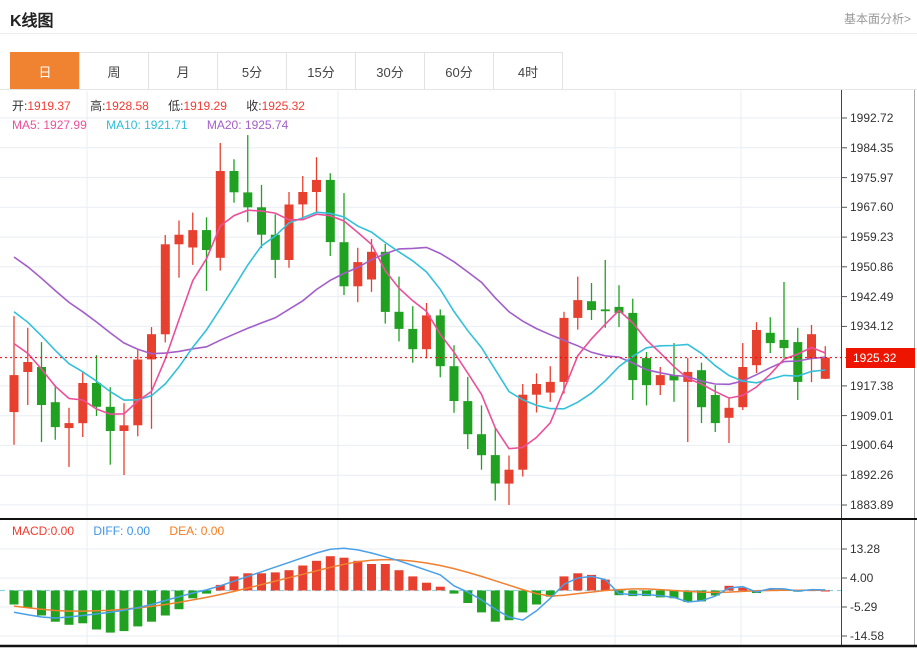 This screenshot has width=917, height=650. I want to click on open-label: 开:, so click(20, 106).